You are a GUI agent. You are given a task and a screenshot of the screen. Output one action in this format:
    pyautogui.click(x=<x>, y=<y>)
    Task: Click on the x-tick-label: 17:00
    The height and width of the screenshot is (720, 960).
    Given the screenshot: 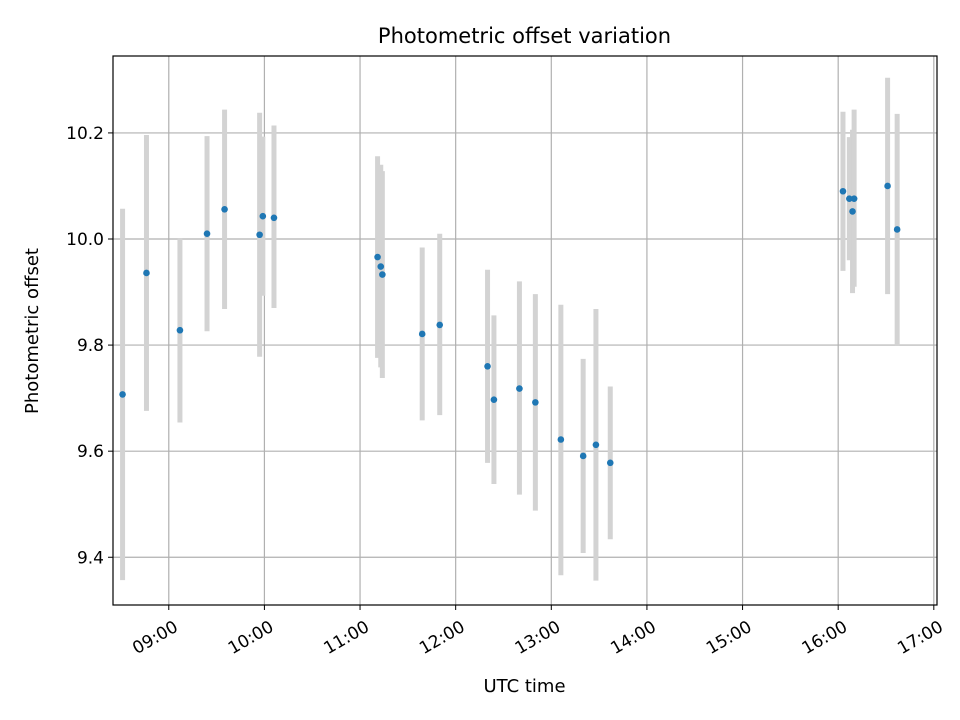 What is the action you would take?
    pyautogui.click(x=920, y=638)
    